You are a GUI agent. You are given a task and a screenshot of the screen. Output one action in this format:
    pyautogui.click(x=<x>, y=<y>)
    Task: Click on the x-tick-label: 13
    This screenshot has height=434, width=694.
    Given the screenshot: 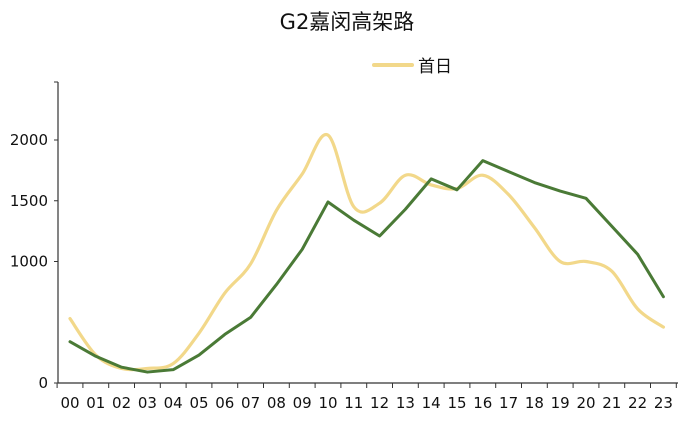 What is the action you would take?
    pyautogui.click(x=405, y=403)
    